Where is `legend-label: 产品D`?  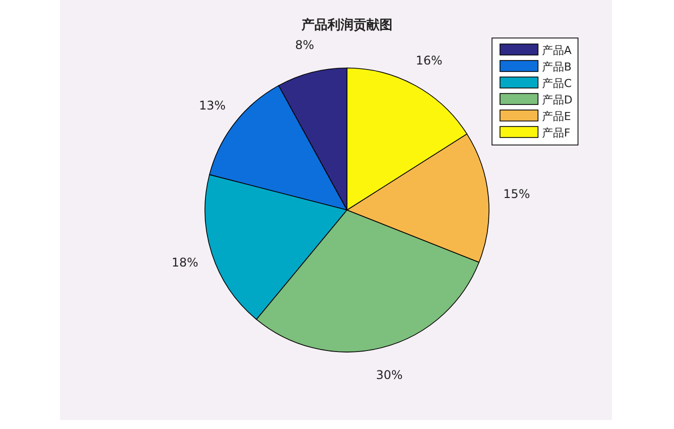
legend-label: 产品D is located at coordinates (557, 100).